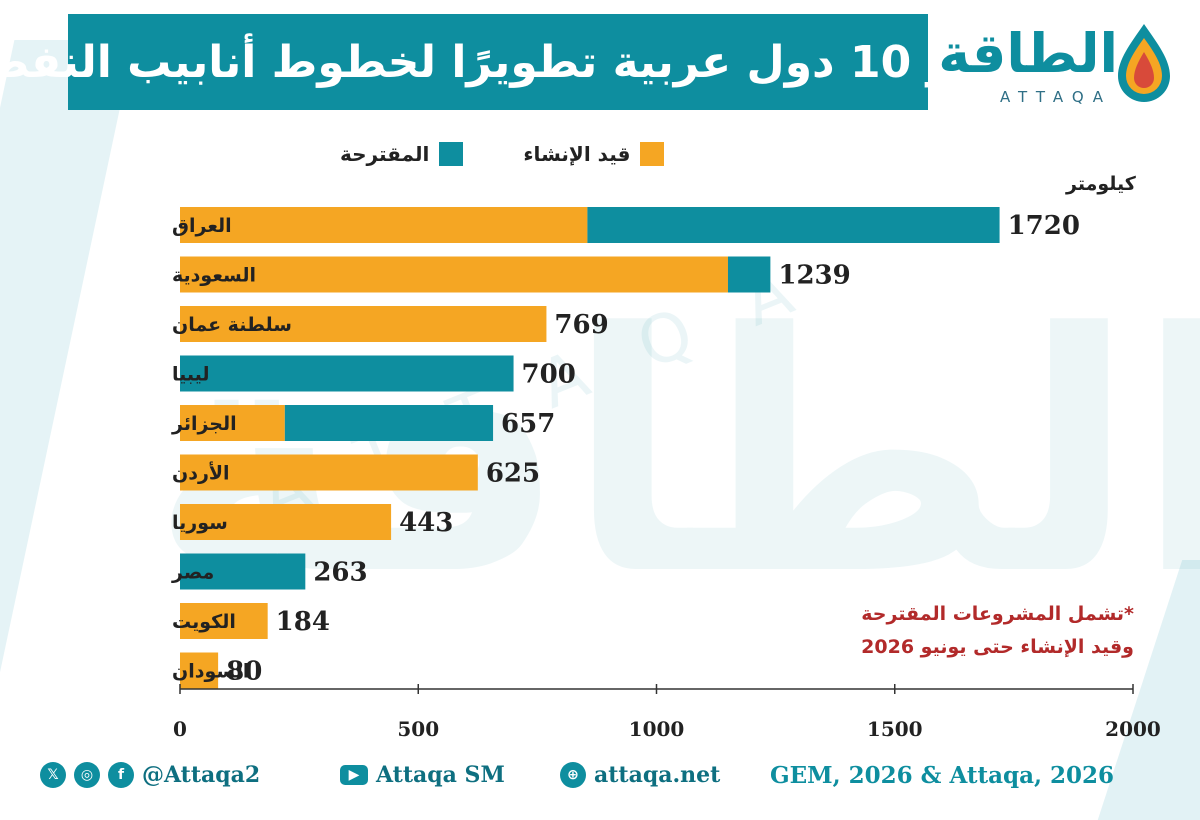 The width and height of the screenshot is (1200, 820). Describe the element at coordinates (997, 614) in the screenshot. I see `note-line-1: *تشمل المشروعات المقترحة` at that location.